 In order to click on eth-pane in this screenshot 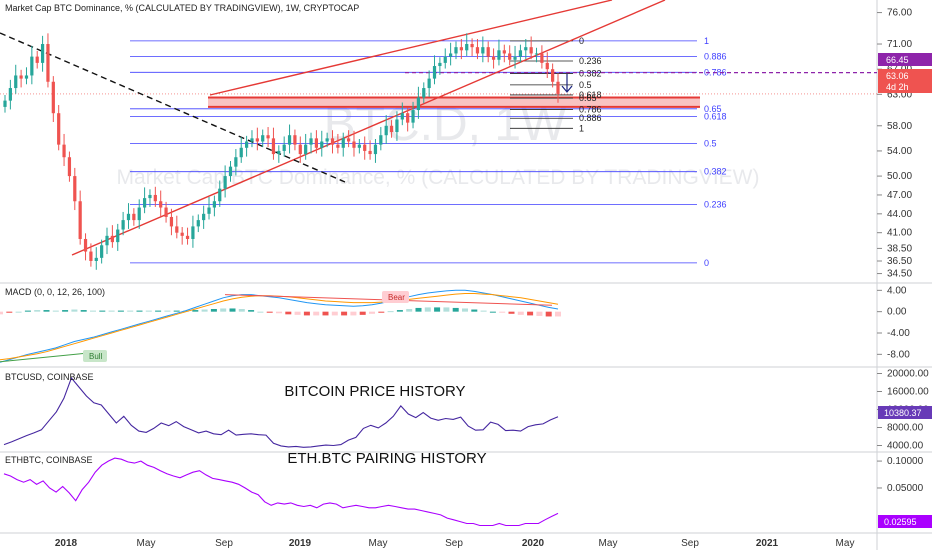, I will do `click(281, 492)`.